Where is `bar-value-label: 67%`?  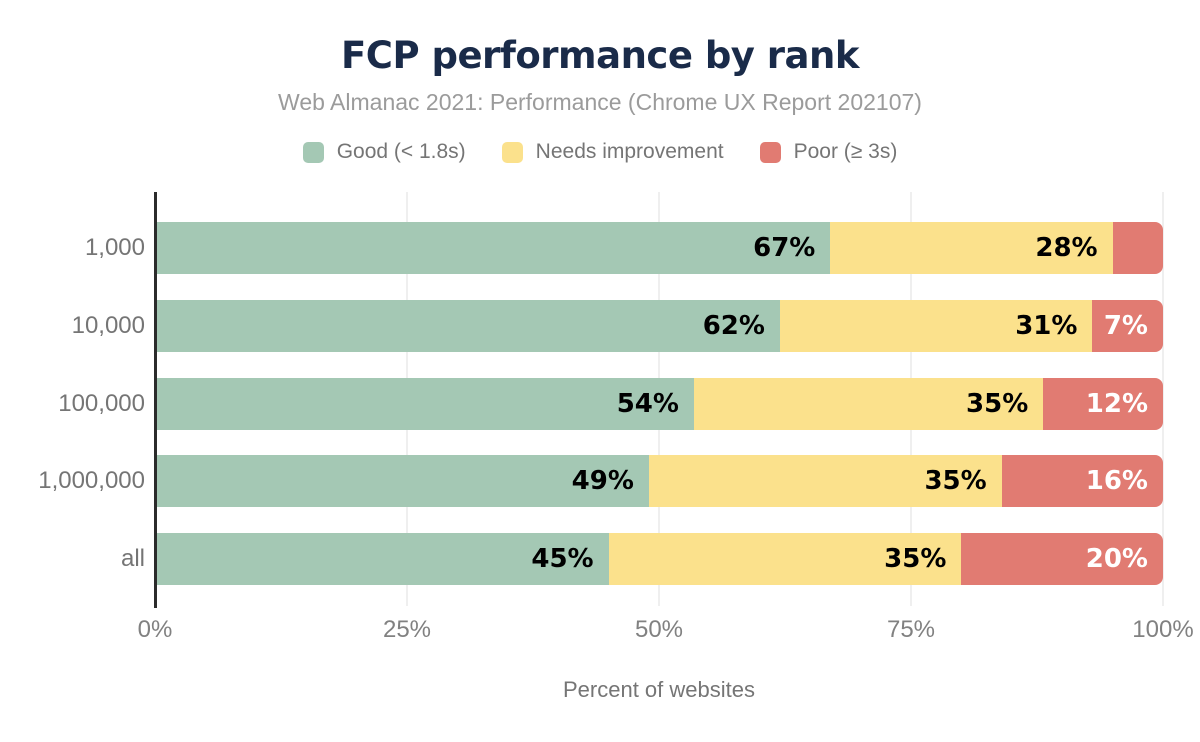 bar-value-label: 67% is located at coordinates (784, 248).